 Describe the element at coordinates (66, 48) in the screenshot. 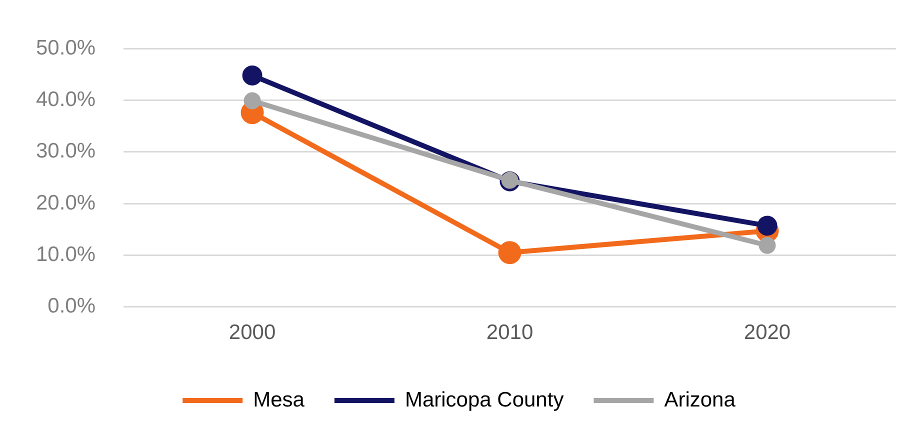

I see `y-tick-label: 50.0%` at that location.